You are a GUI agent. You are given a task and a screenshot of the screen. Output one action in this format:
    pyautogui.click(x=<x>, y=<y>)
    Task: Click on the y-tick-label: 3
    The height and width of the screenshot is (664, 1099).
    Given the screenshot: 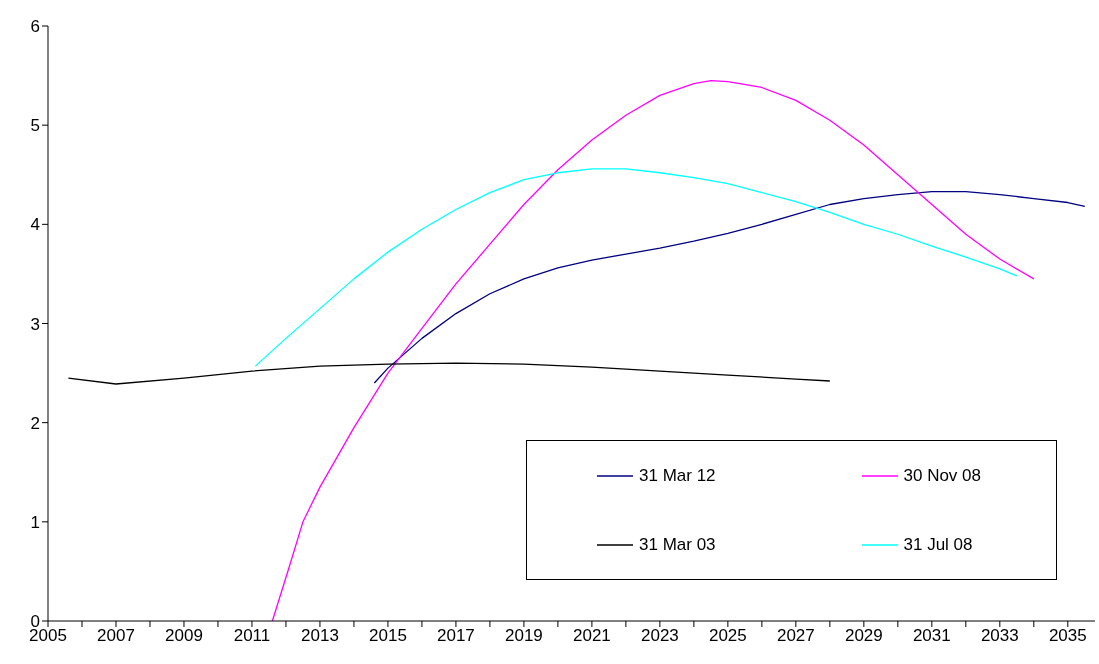 What is the action you would take?
    pyautogui.click(x=35, y=324)
    